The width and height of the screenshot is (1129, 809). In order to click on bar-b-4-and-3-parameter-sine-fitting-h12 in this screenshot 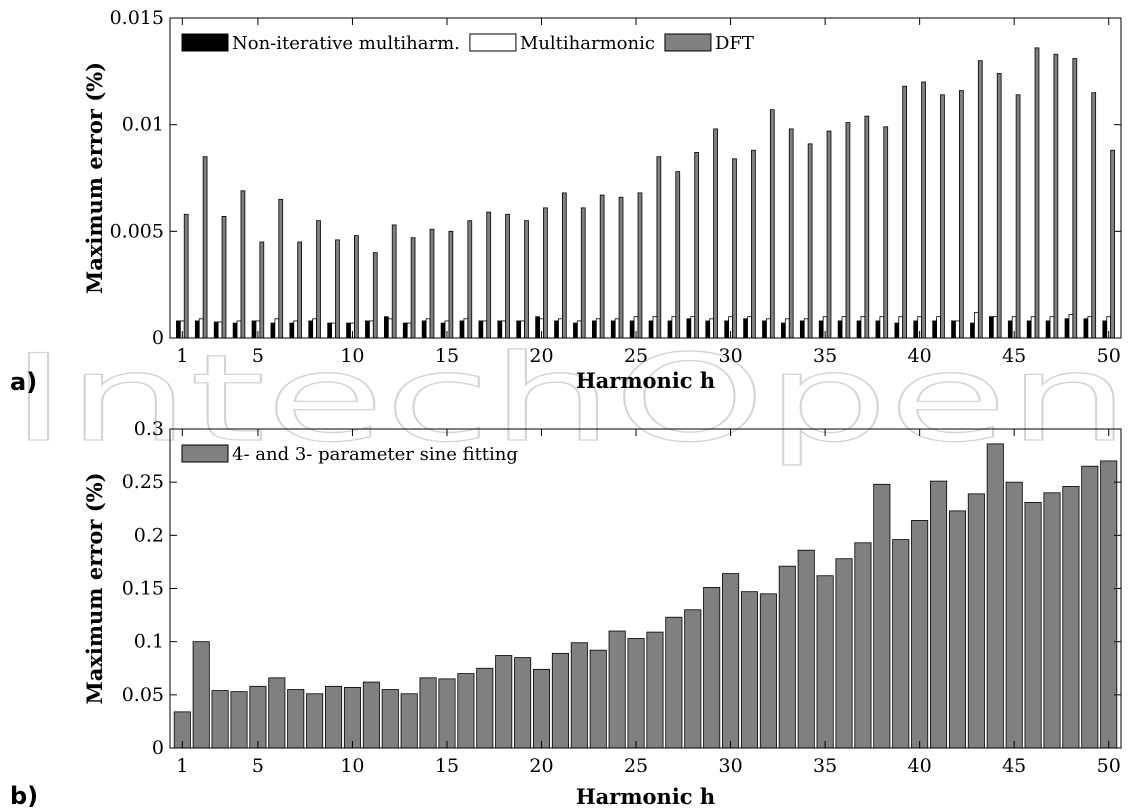, I will do `click(390, 719)`.